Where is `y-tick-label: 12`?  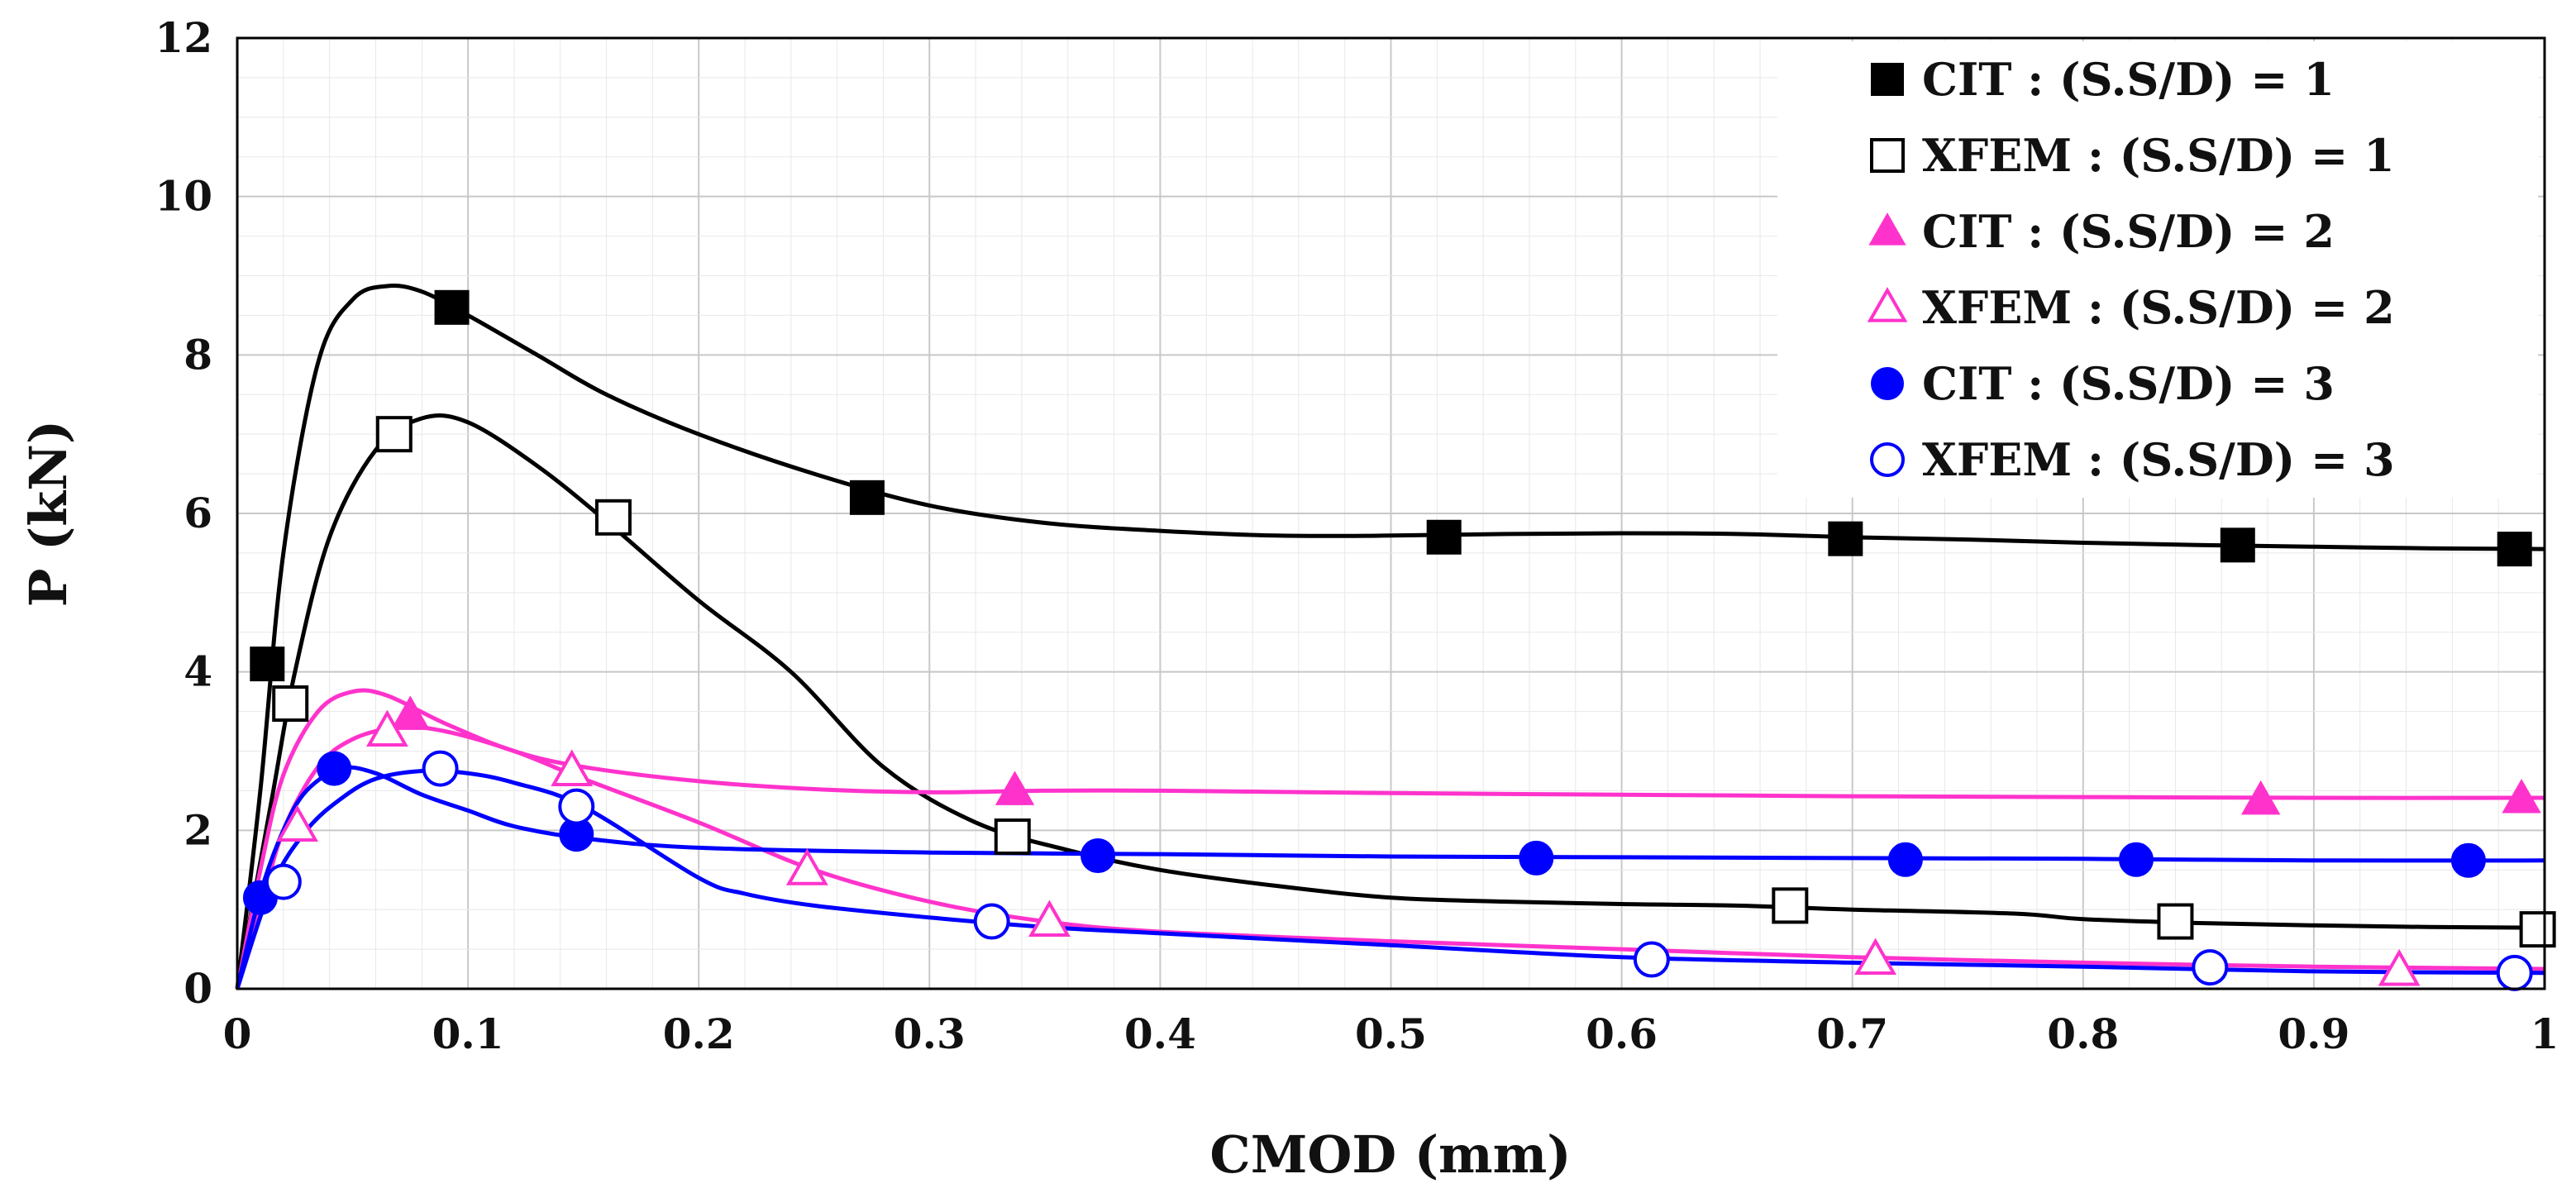
y-tick-label: 12 is located at coordinates (183, 38).